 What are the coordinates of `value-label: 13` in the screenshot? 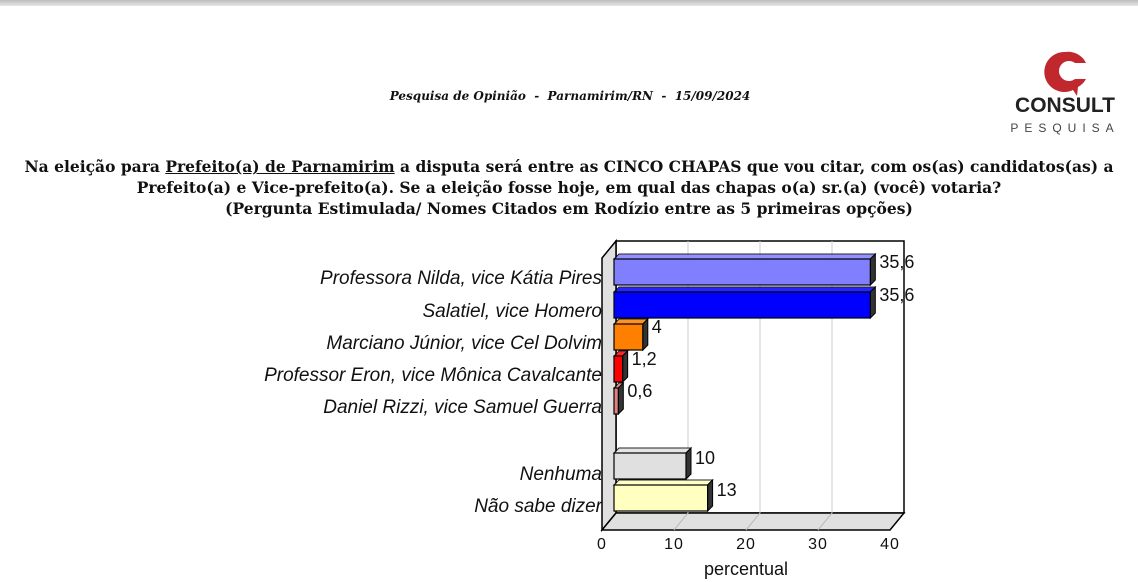 It's located at (727, 490).